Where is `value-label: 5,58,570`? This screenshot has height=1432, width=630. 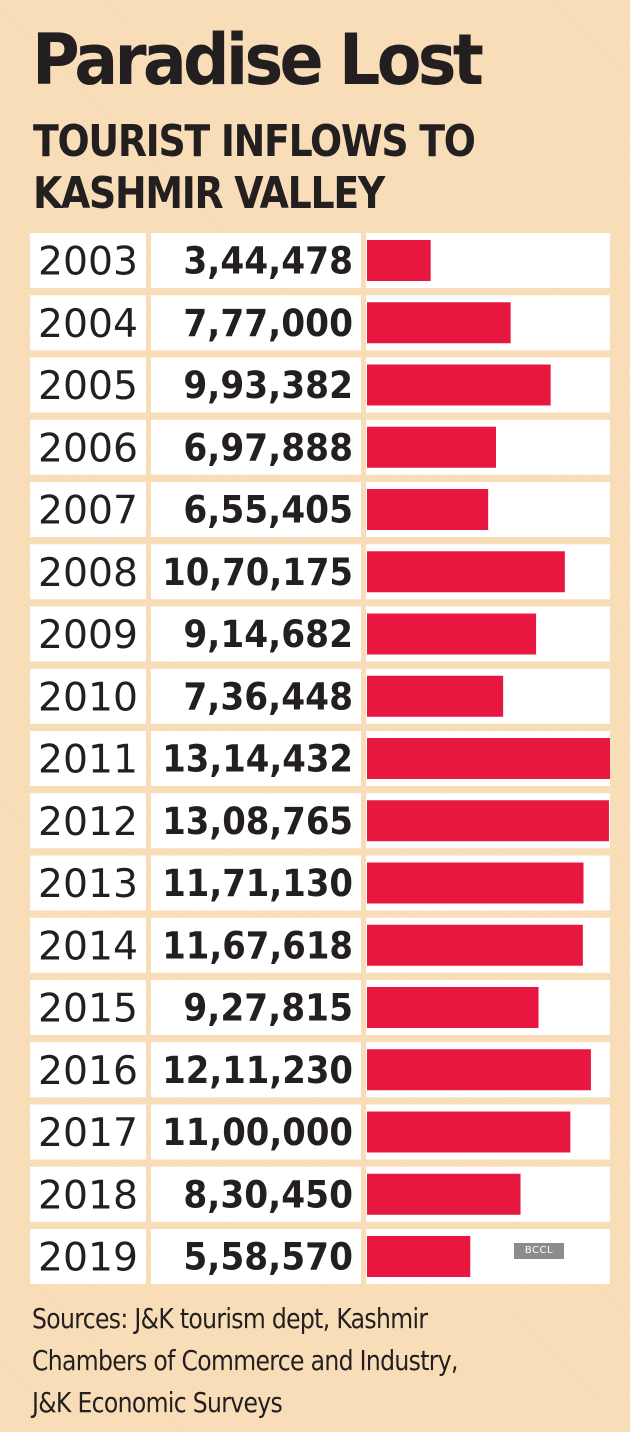
value-label: 5,58,570 is located at coordinates (268, 1257).